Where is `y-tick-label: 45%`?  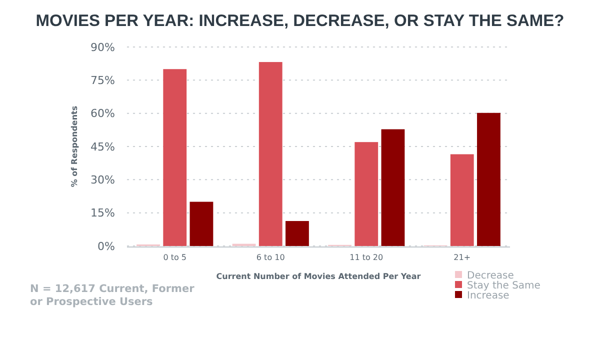
y-tick-label: 45% is located at coordinates (102, 147).